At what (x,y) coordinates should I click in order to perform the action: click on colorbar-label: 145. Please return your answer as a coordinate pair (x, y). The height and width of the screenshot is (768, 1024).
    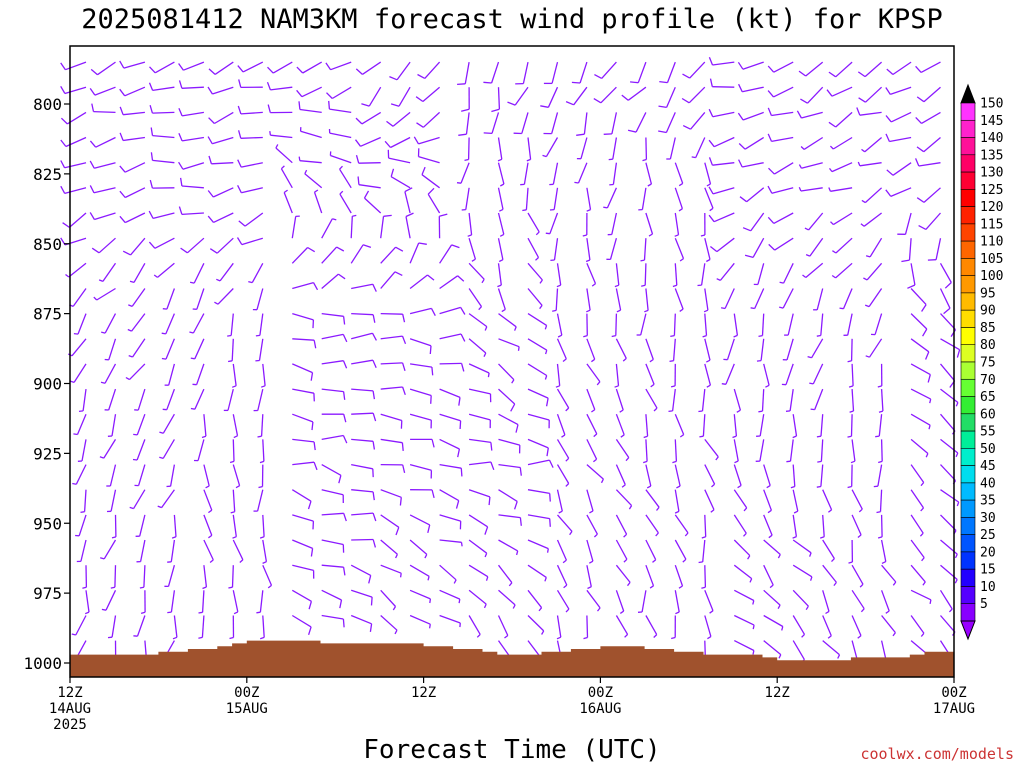
    Looking at the image, I should click on (991, 121).